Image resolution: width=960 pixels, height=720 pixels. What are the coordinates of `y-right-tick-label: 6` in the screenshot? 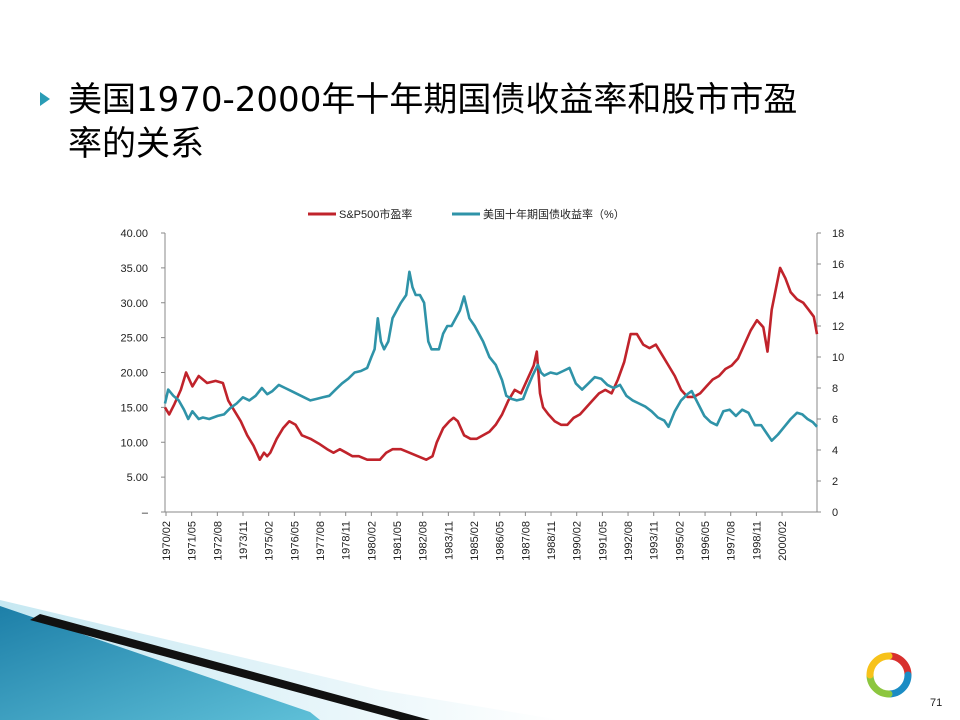 It's located at (835, 420).